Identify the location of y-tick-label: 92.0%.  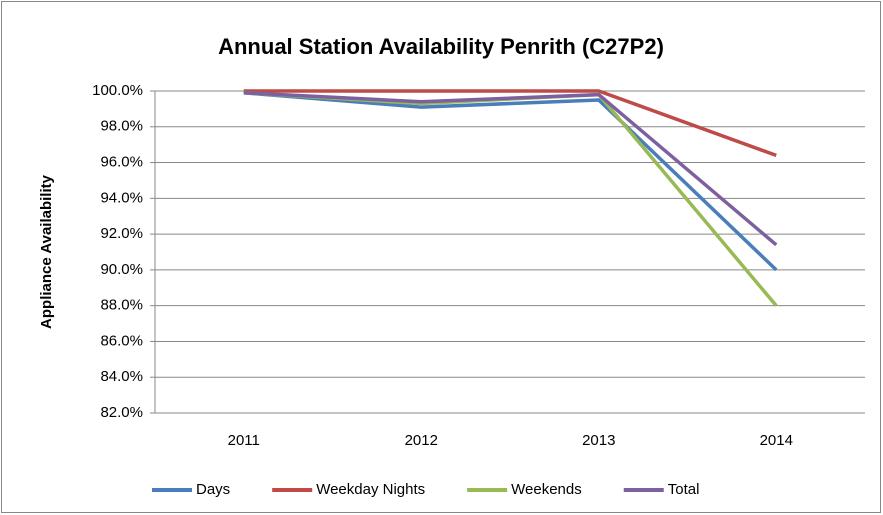
(121, 233).